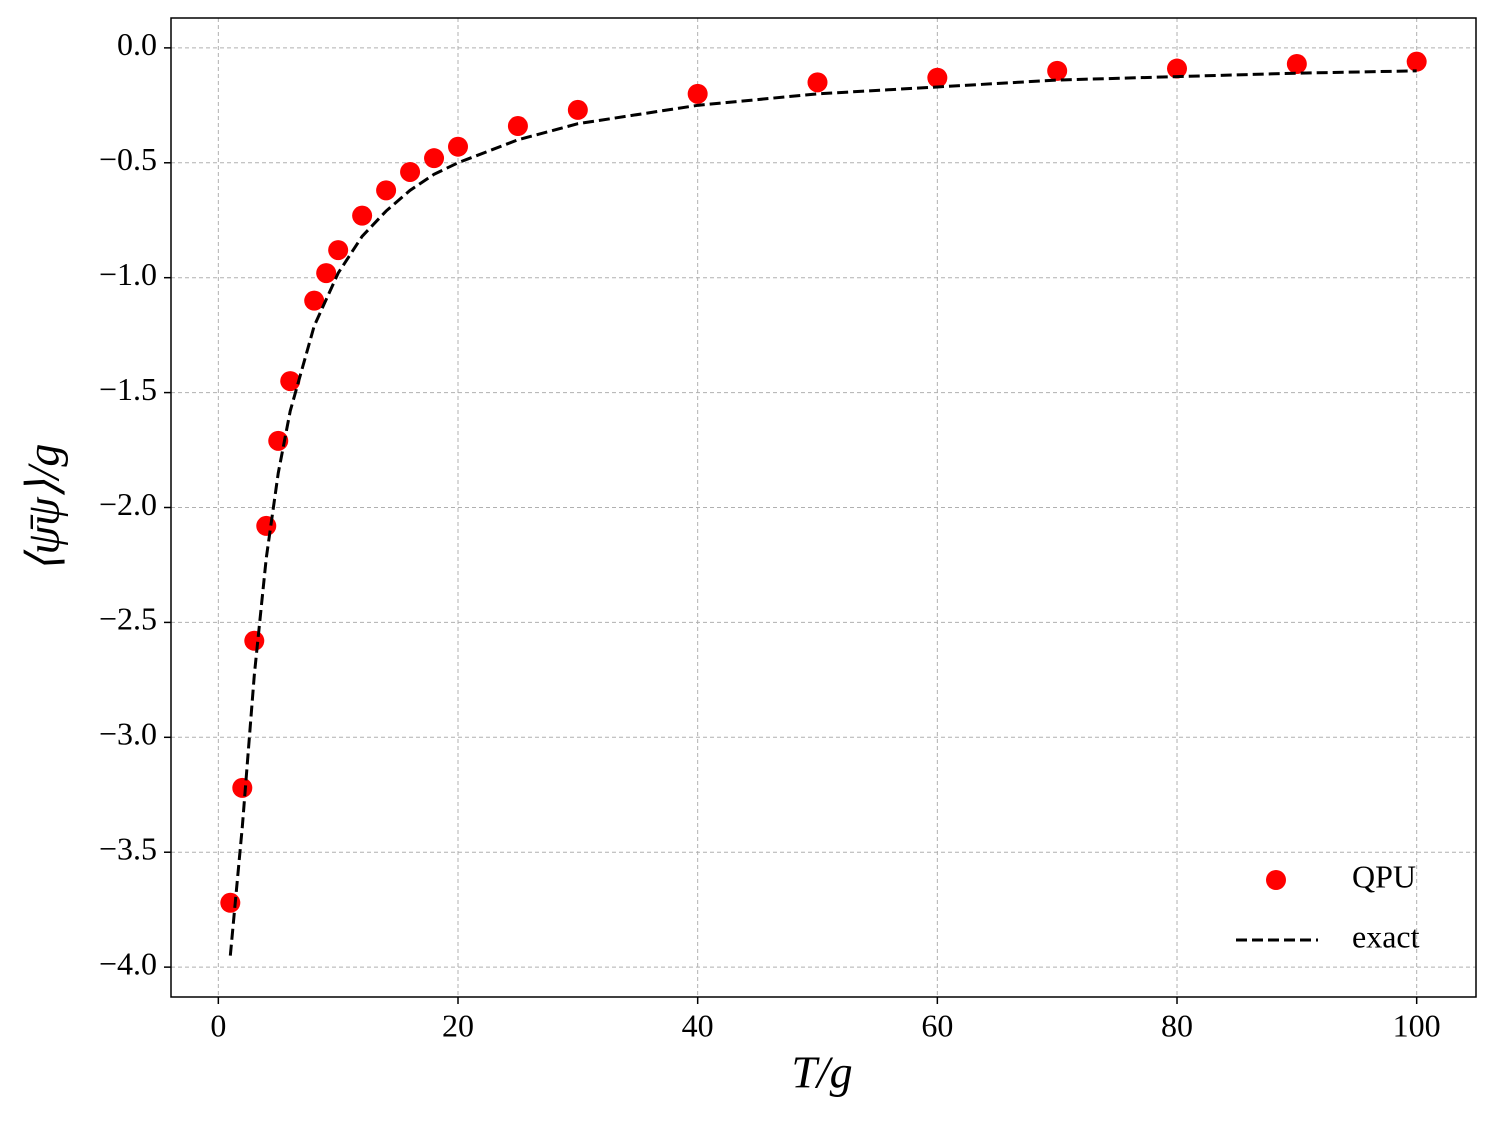  What do you see at coordinates (128, 849) in the screenshot?
I see `y-tick-label: −3.5` at bounding box center [128, 849].